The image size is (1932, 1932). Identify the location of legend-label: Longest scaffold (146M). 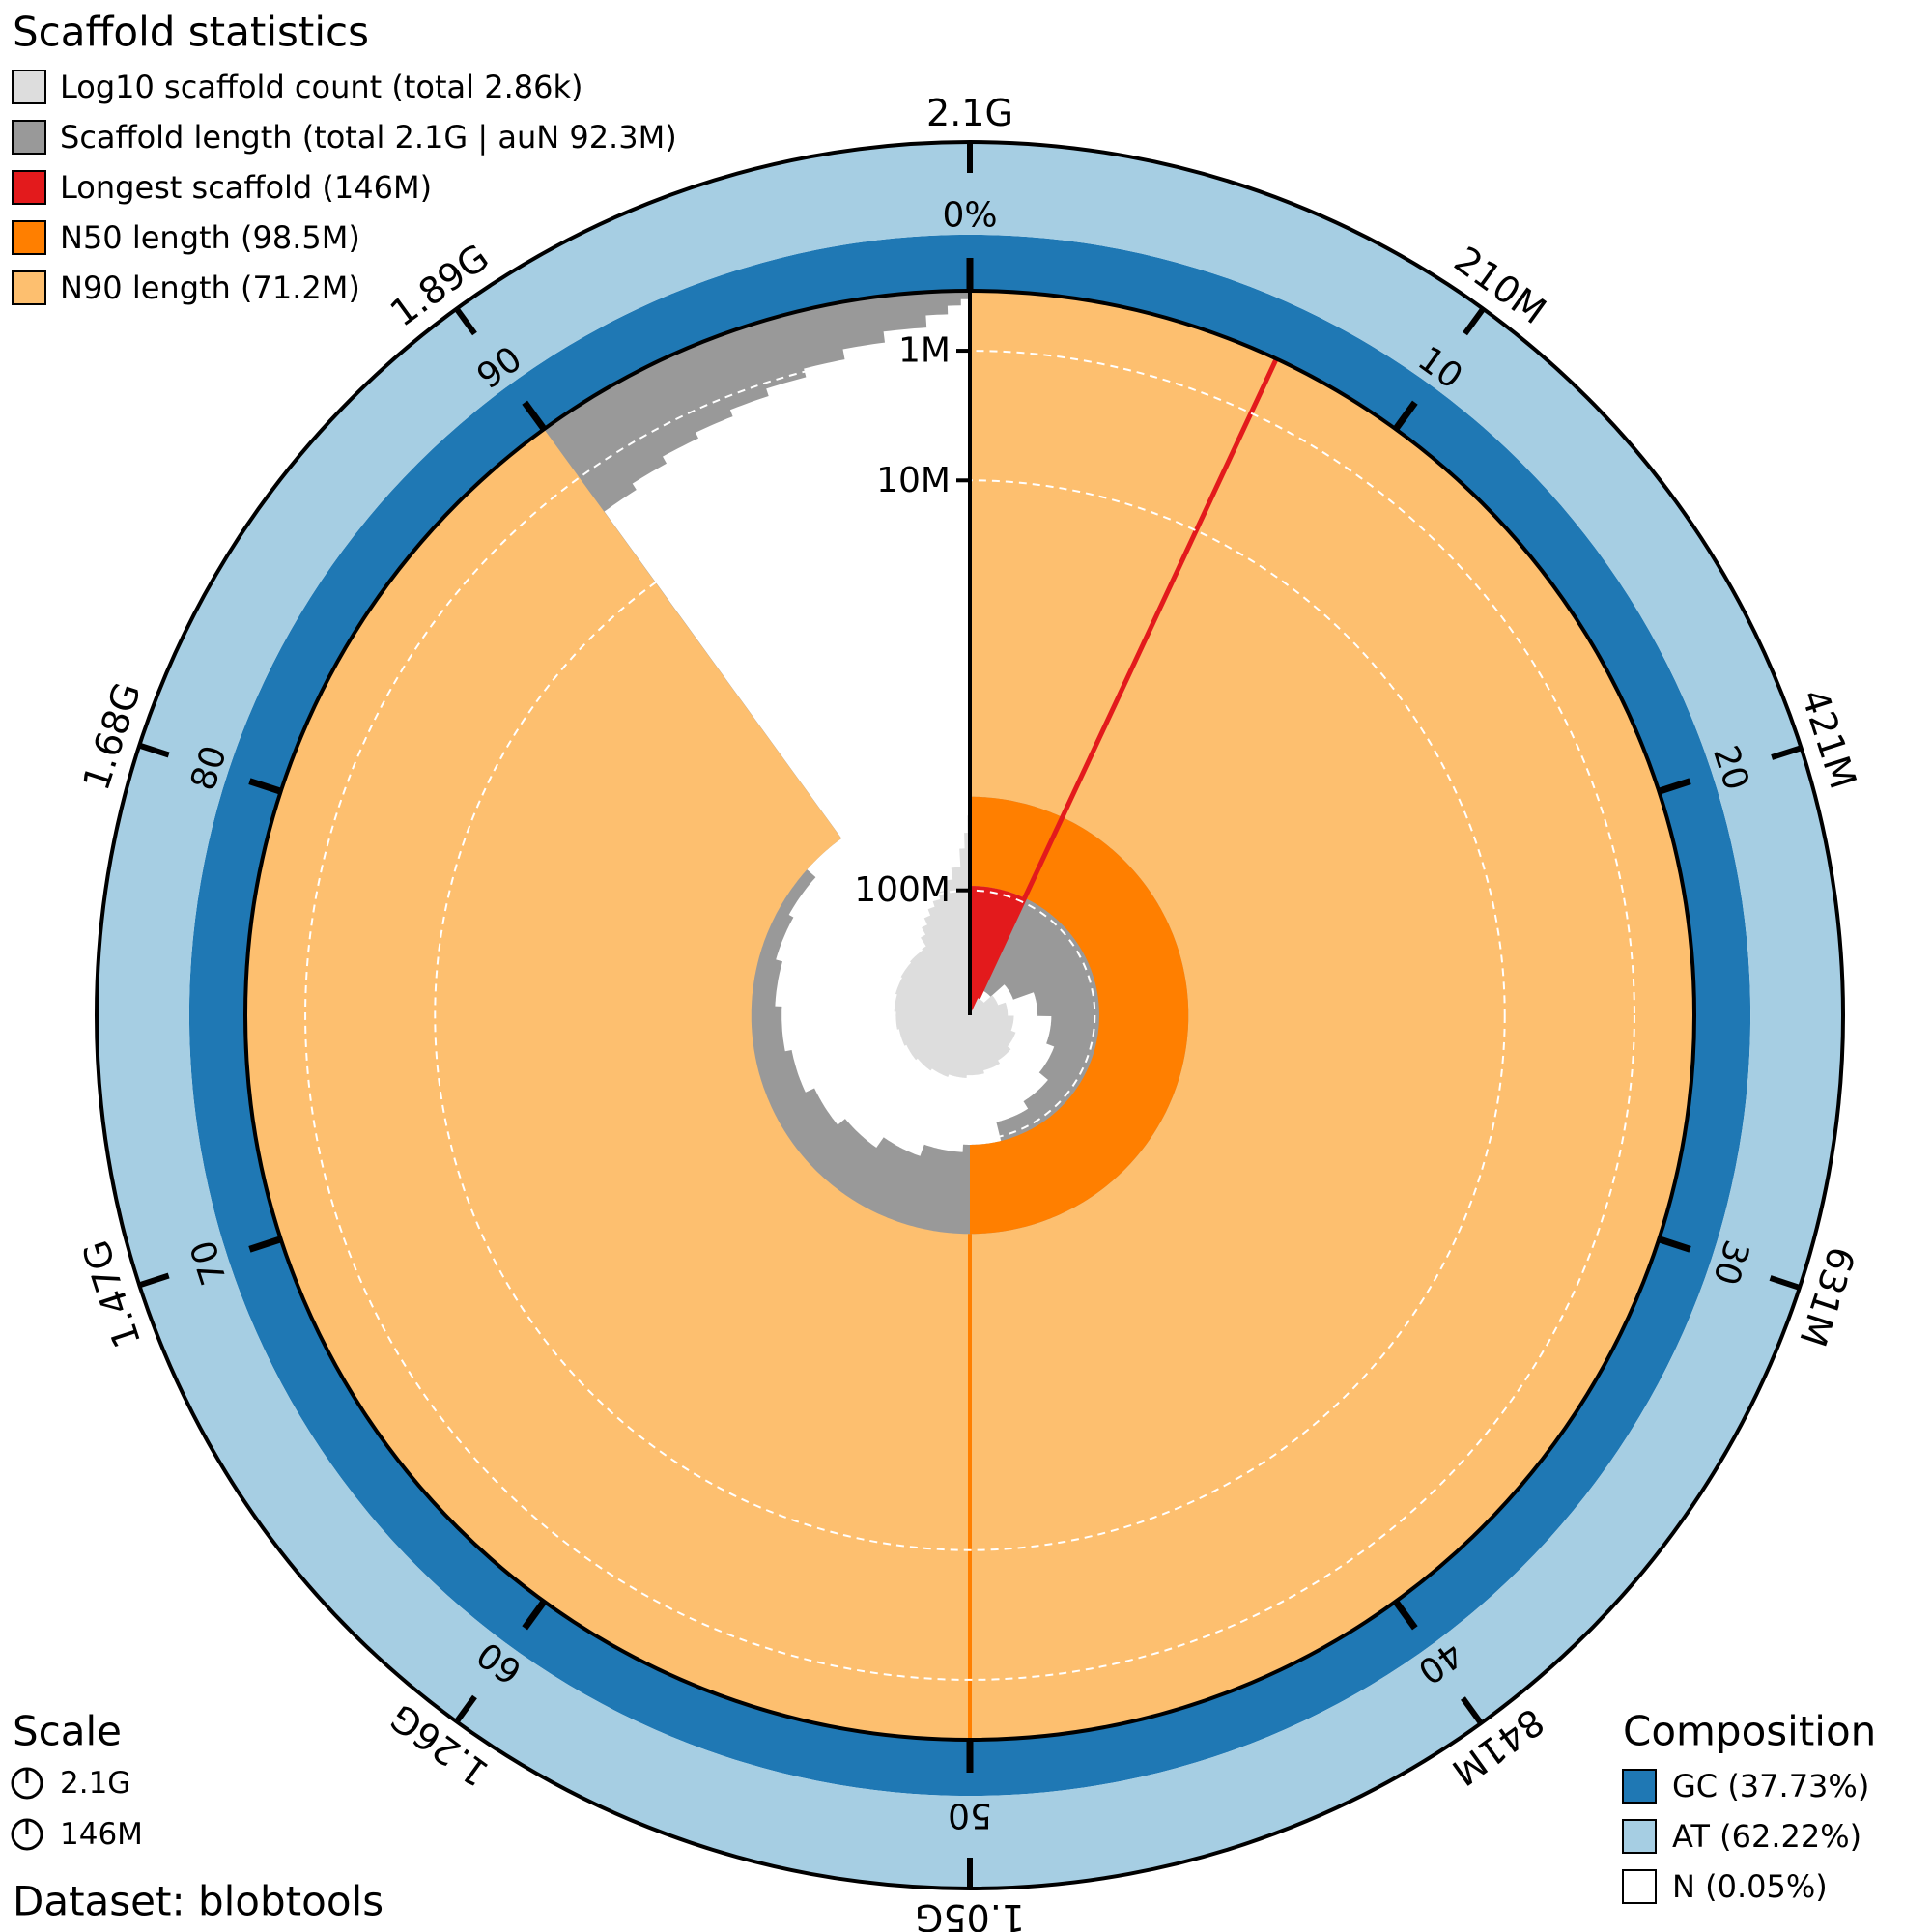
(246, 187).